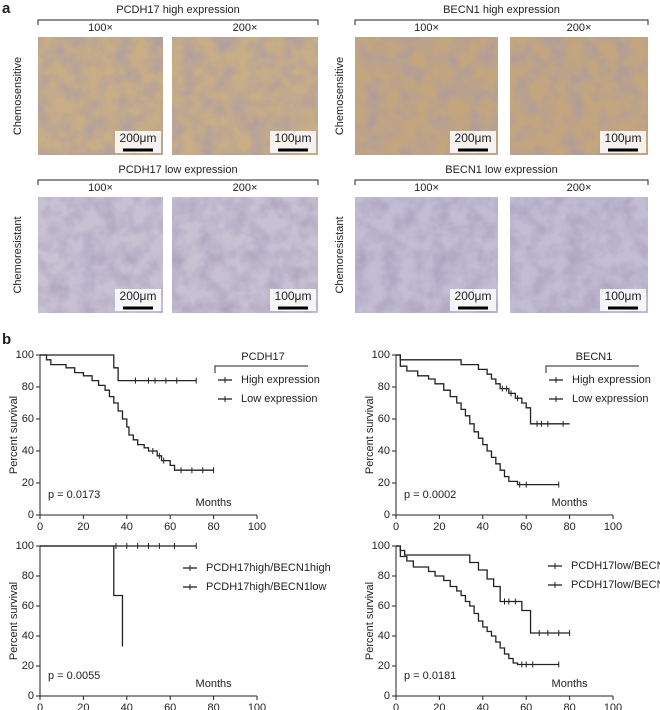 This screenshot has height=710, width=660. What do you see at coordinates (178, 10) in the screenshot?
I see `group-title: PCDH17 high expression` at bounding box center [178, 10].